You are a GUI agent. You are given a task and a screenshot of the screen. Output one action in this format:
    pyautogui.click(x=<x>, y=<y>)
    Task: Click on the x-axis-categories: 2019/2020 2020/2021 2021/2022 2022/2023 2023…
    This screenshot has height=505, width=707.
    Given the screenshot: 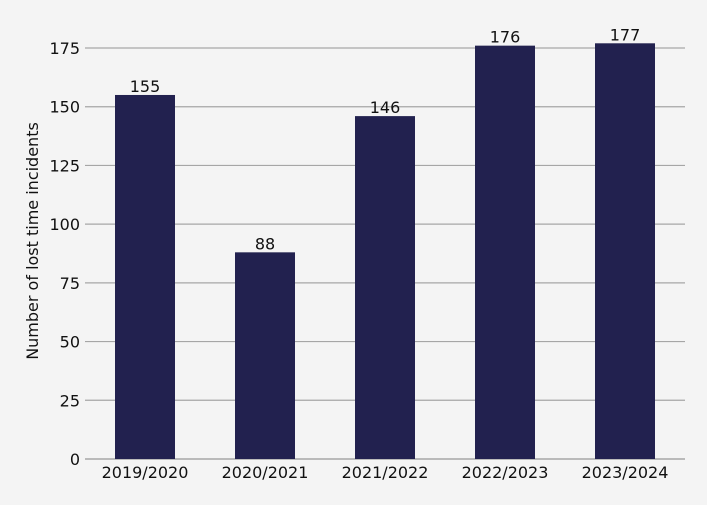 What is the action you would take?
    pyautogui.click(x=385, y=472)
    